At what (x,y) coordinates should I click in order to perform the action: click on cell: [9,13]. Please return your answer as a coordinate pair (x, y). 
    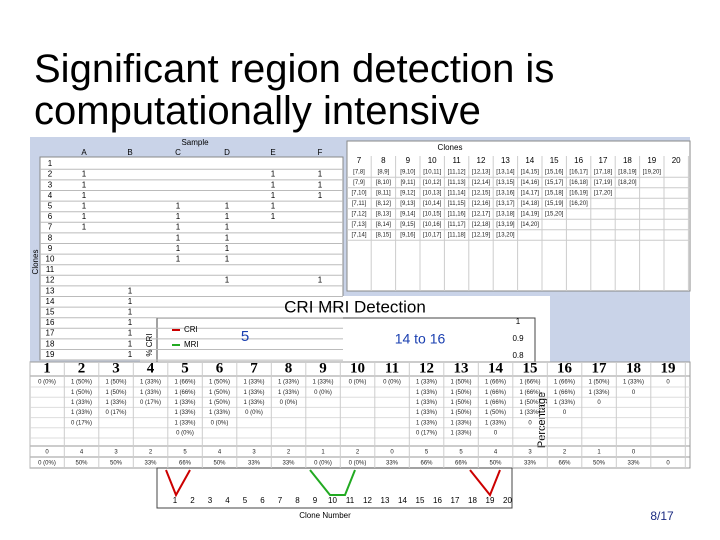
    Looking at the image, I should click on (407, 204).